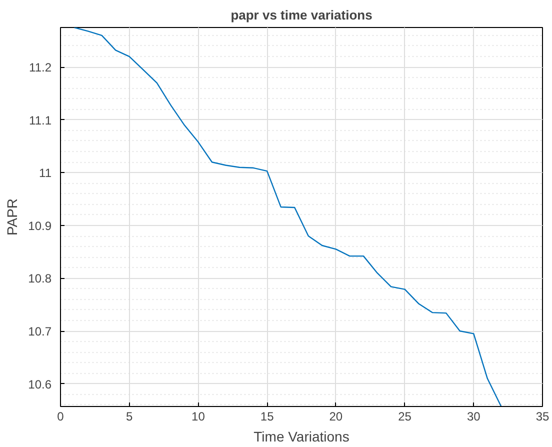  What do you see at coordinates (40, 67) in the screenshot?
I see `y-tick-label: 11.2` at bounding box center [40, 67].